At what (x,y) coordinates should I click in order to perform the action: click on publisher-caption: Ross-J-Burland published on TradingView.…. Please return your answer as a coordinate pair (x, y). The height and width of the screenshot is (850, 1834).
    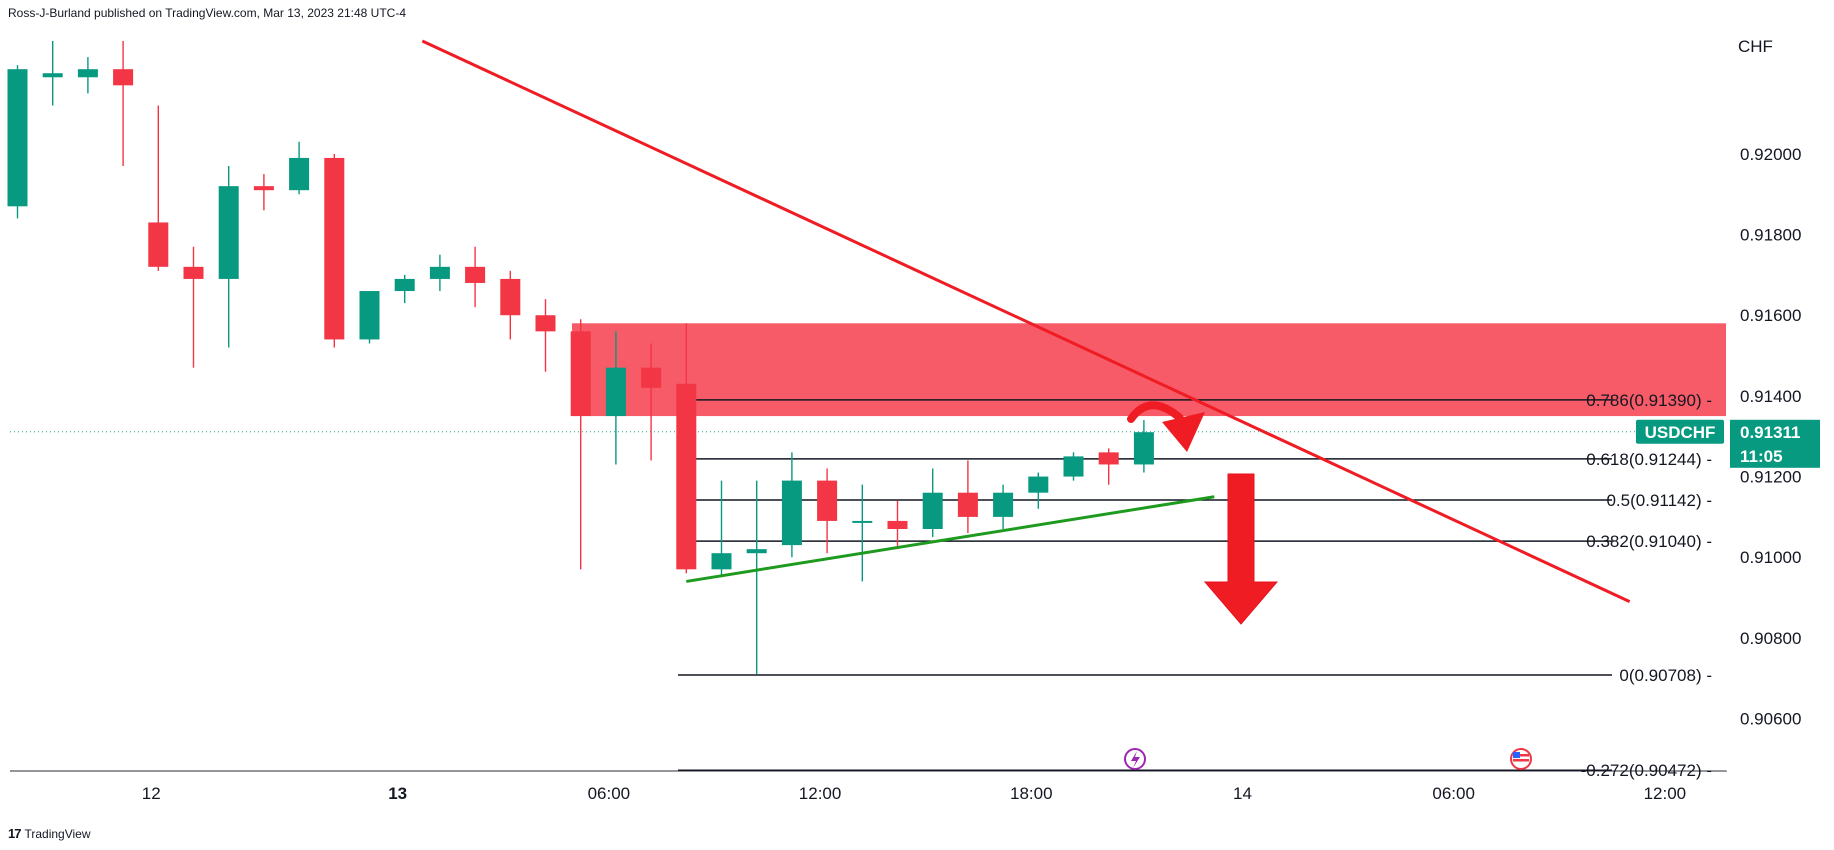
    Looking at the image, I should click on (207, 13).